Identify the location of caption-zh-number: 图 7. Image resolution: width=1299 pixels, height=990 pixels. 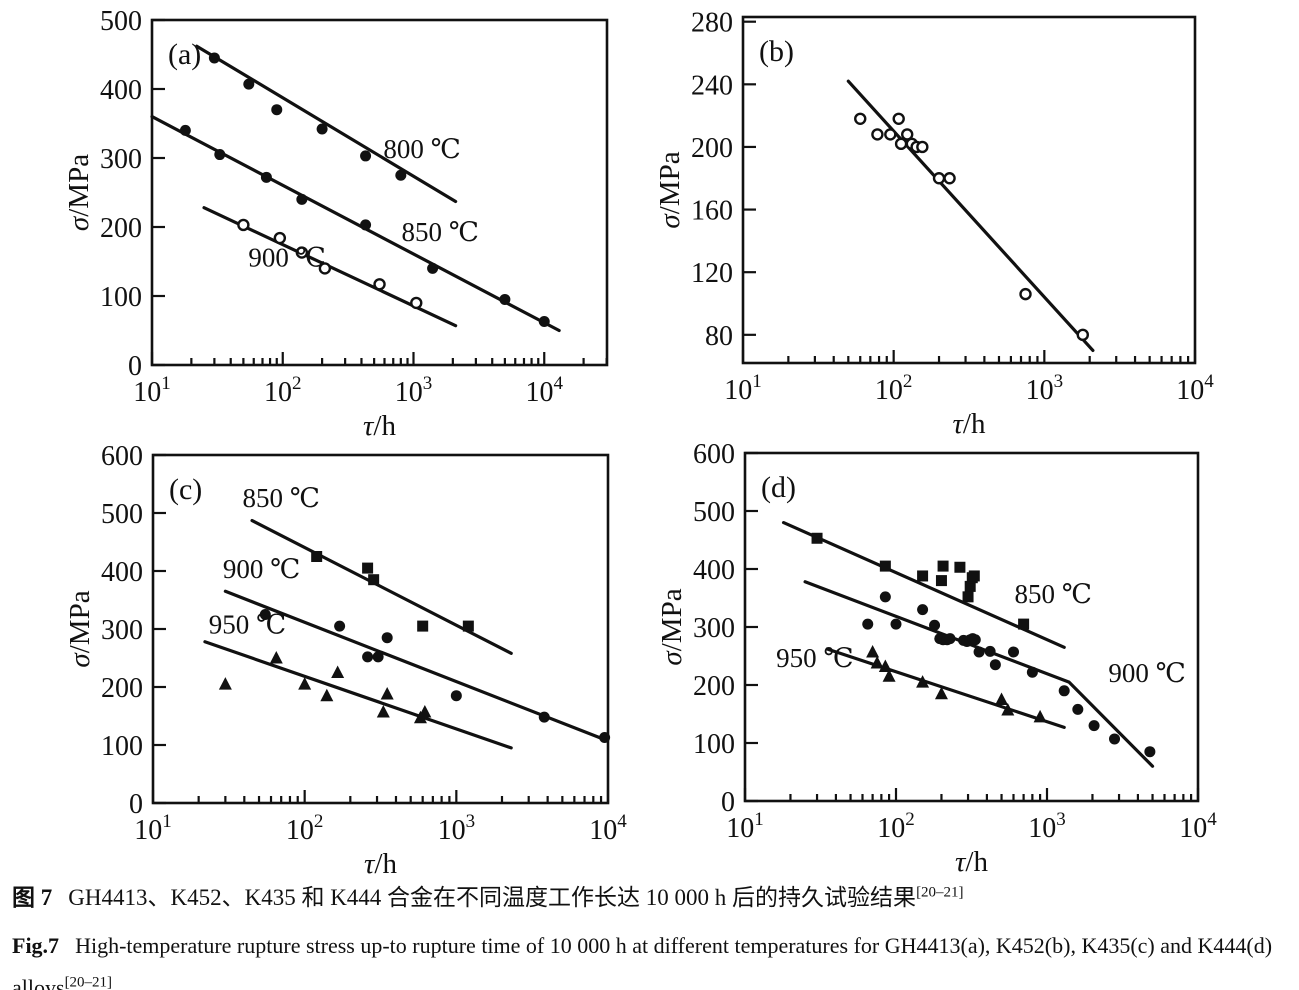
(32, 897).